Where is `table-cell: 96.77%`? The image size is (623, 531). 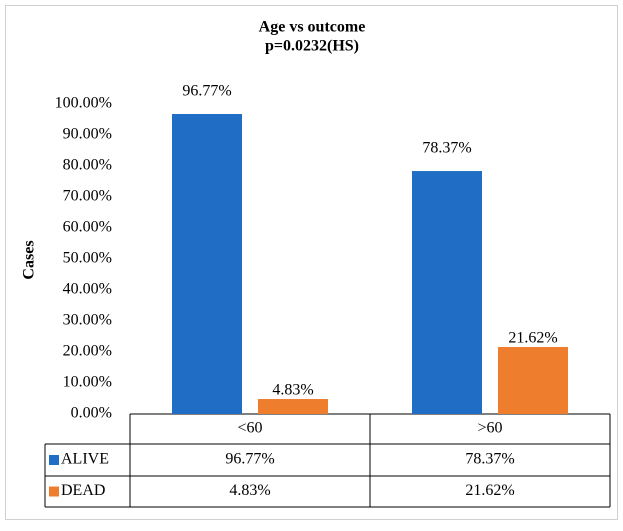 table-cell: 96.77% is located at coordinates (249, 459).